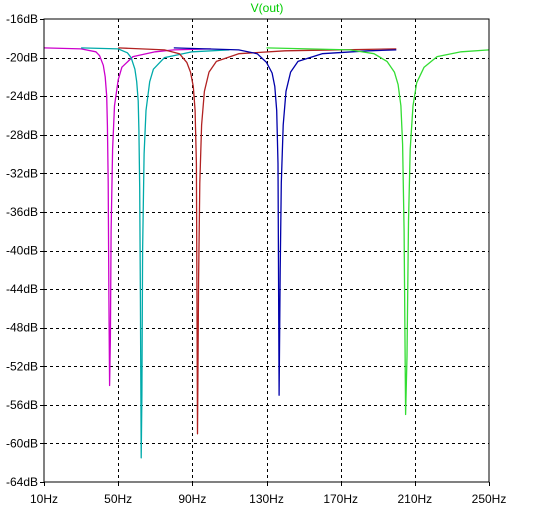  Describe the element at coordinates (266, 499) in the screenshot. I see `x-tick-label: 130Hz` at that location.